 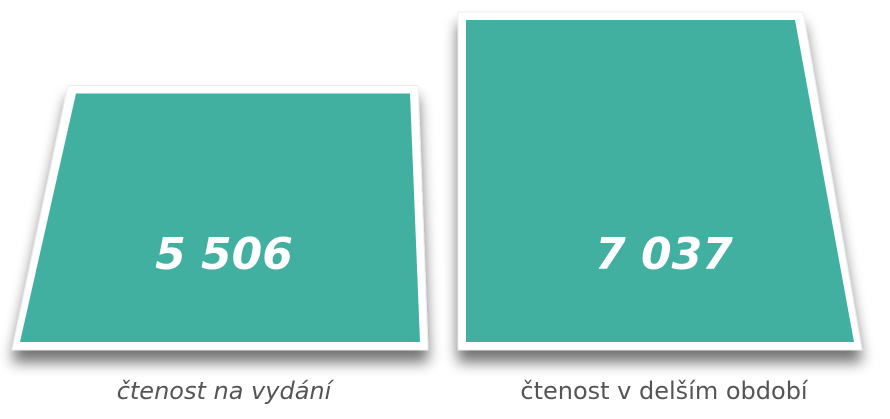 What do you see at coordinates (664, 254) in the screenshot?
I see `value-label: 7 037` at bounding box center [664, 254].